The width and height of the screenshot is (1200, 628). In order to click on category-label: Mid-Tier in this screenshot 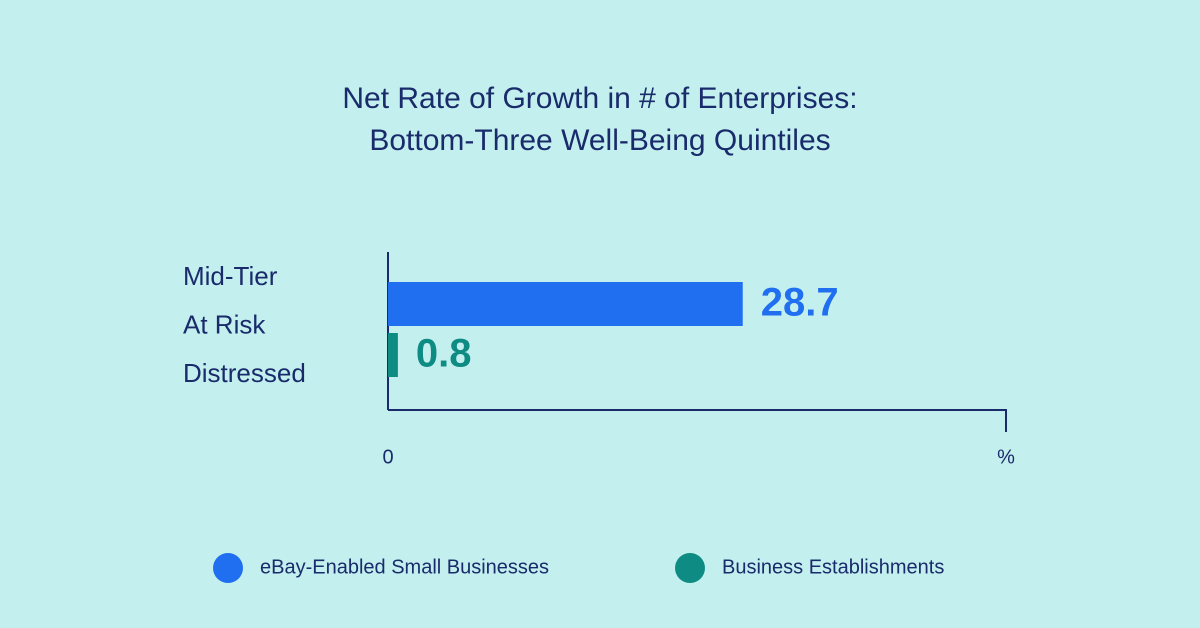, I will do `click(230, 276)`.